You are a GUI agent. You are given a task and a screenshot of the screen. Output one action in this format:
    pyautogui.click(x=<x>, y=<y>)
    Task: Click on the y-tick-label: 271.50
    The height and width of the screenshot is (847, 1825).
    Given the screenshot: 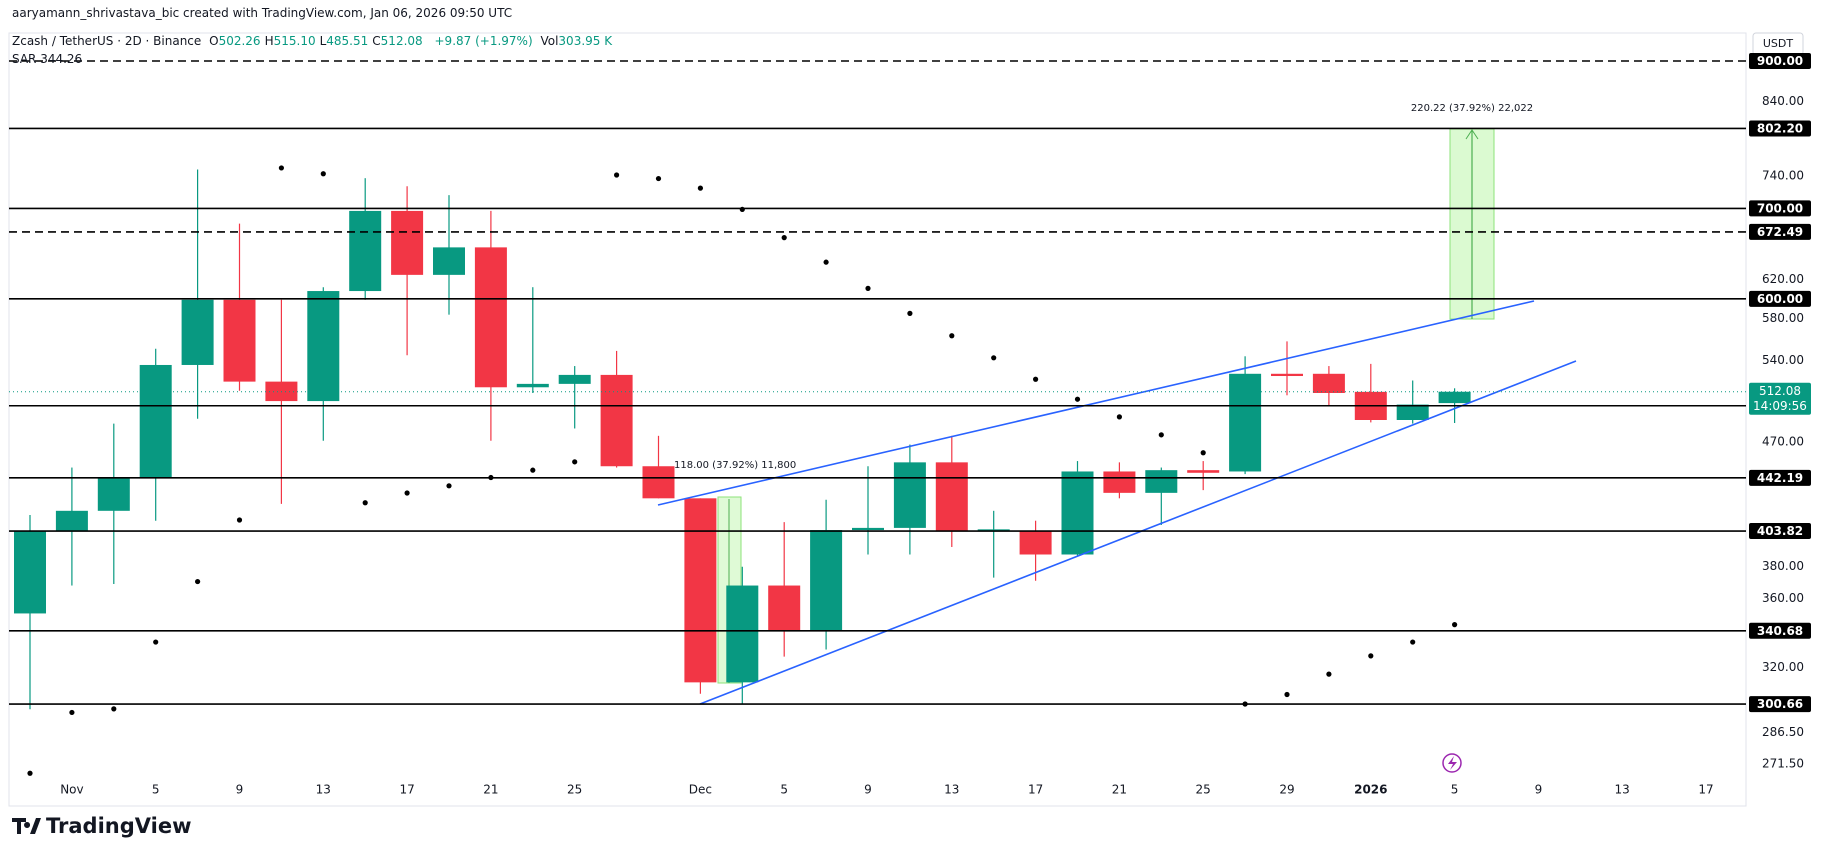 What is the action you would take?
    pyautogui.click(x=1783, y=763)
    